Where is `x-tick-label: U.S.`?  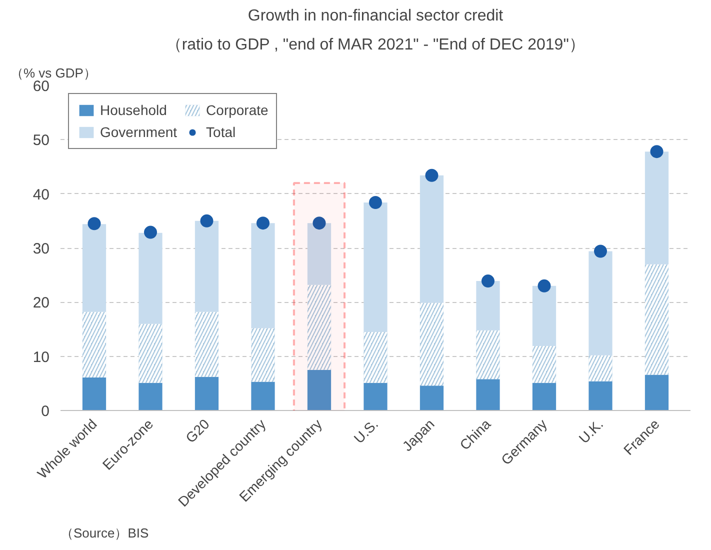 x-tick-label: U.S. is located at coordinates (366, 431).